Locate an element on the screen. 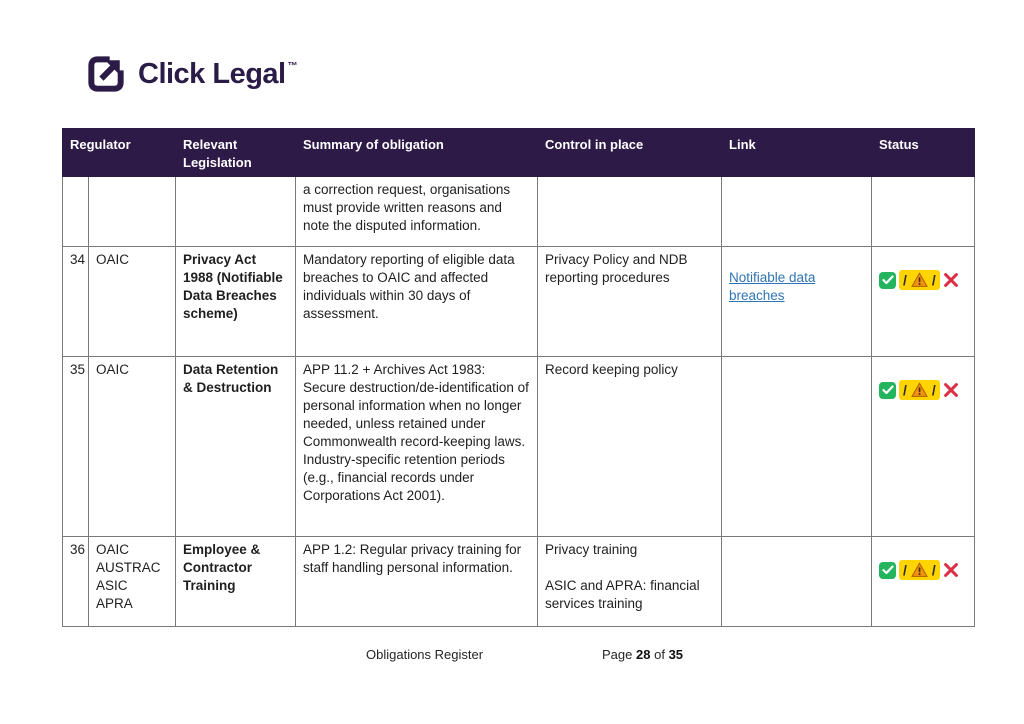 The height and width of the screenshot is (724, 1024). row-number-cell: 35 is located at coordinates (75, 447).